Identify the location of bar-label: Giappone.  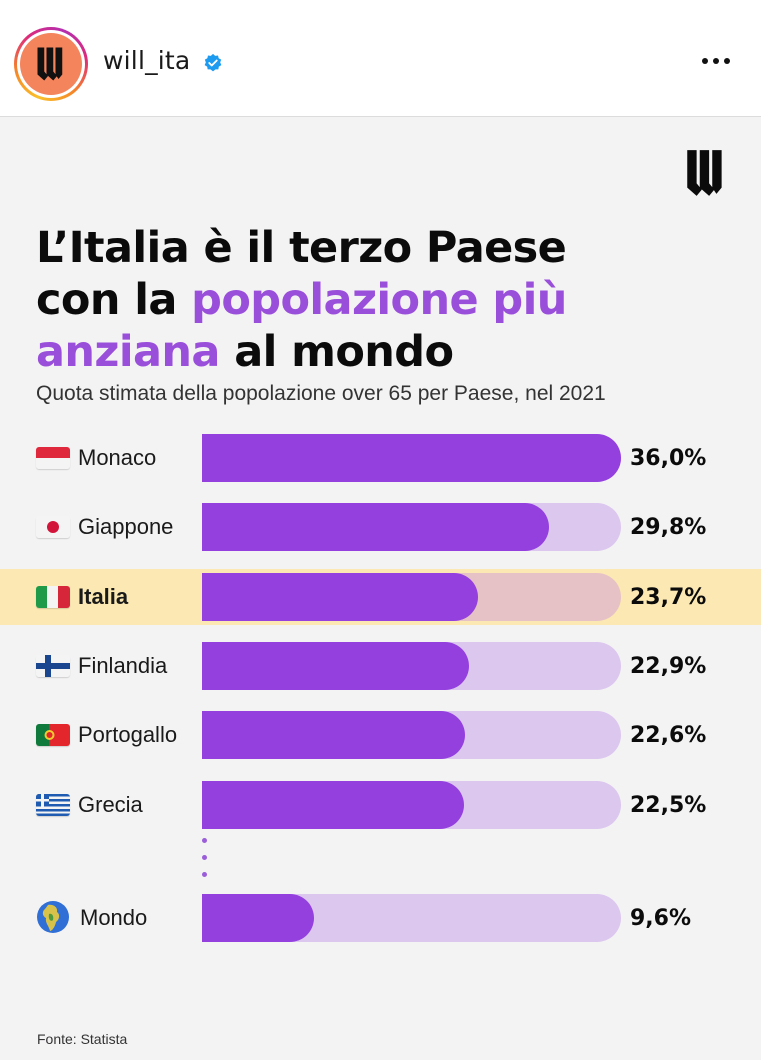
(104, 527).